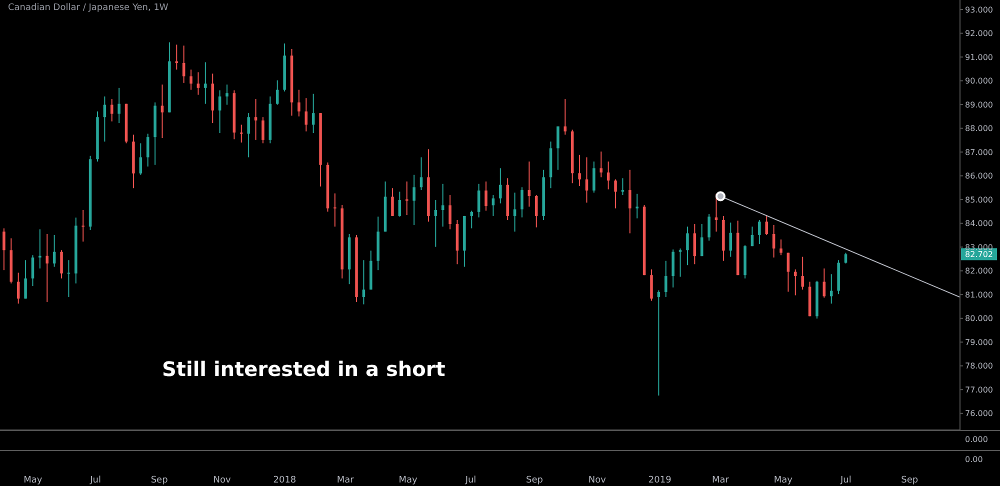  Describe the element at coordinates (974, 459) in the screenshot. I see `text: 0.00` at that location.